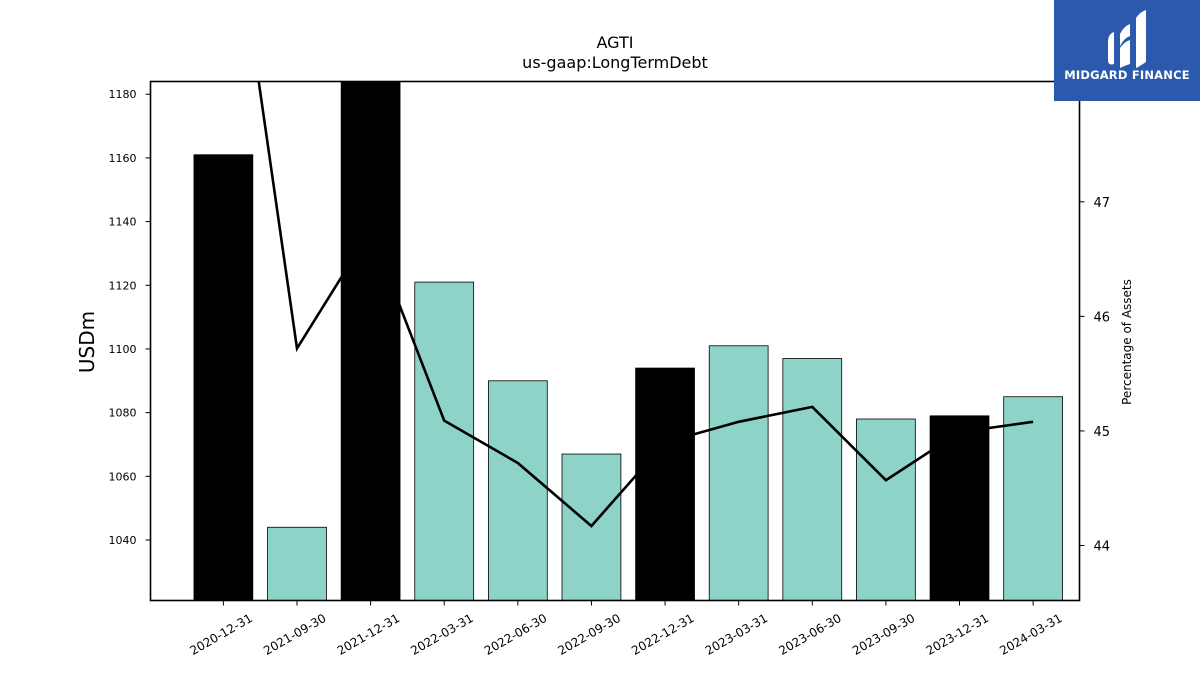 The height and width of the screenshot is (675, 1200). Describe the element at coordinates (615, 62) in the screenshot. I see `chart-subtitle: us-gaap:LongTermDebt` at that location.